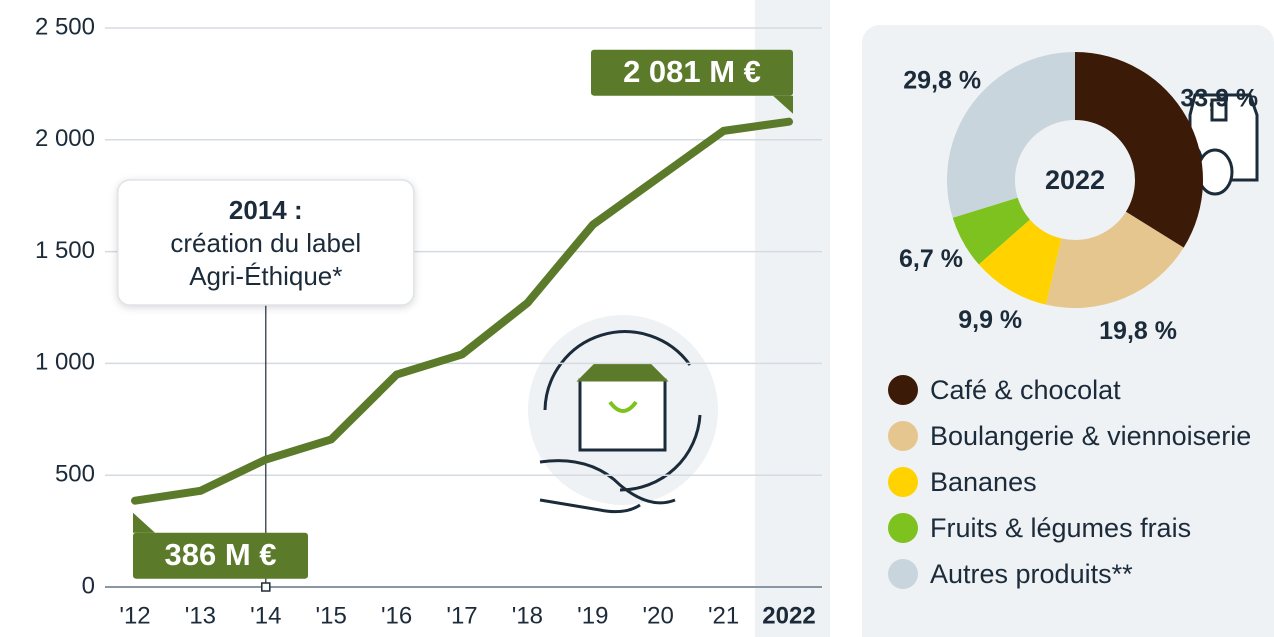 The image size is (1274, 637). I want to click on legend-label: Autres produits**, so click(1031, 574).